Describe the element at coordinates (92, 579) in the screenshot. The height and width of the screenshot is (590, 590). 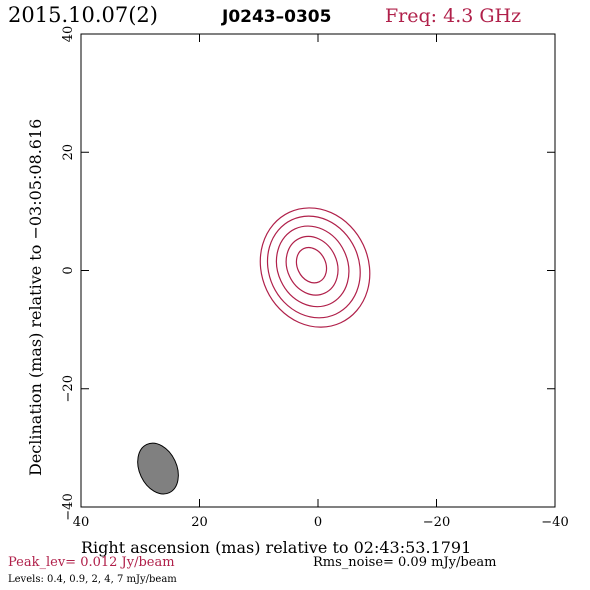
I see `contour-levels: Levels: 0.4, 0.9, 2, 4, 7 mJy/beam` at that location.